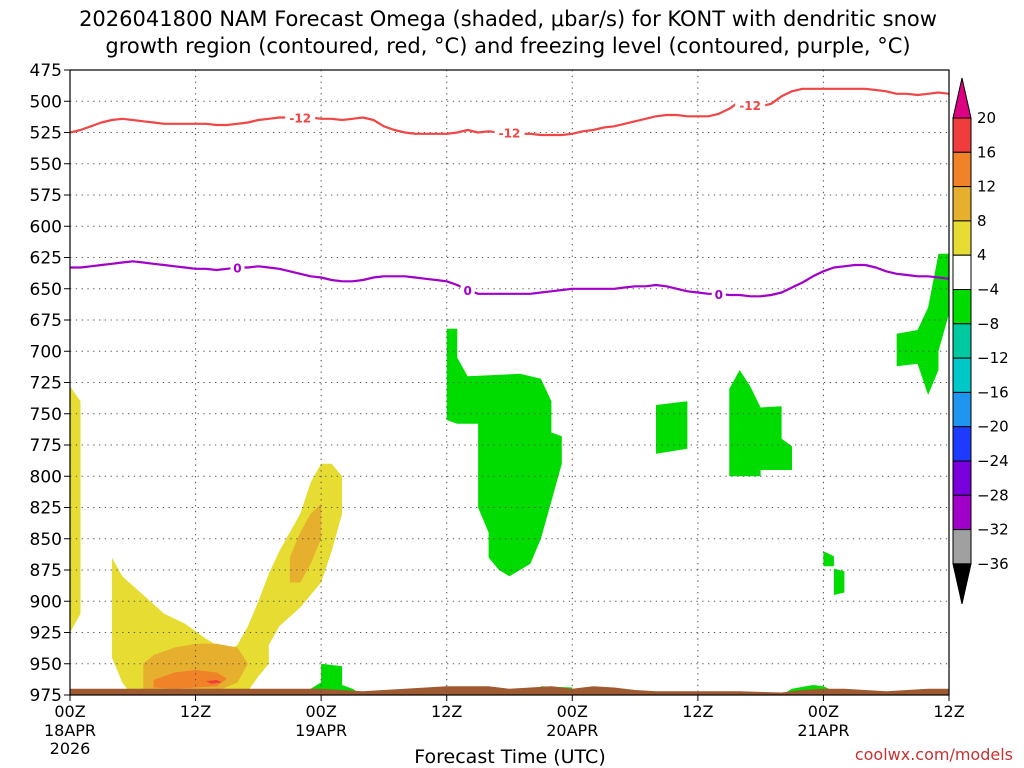  I want to click on colorbar-label: 20, so click(986, 118).